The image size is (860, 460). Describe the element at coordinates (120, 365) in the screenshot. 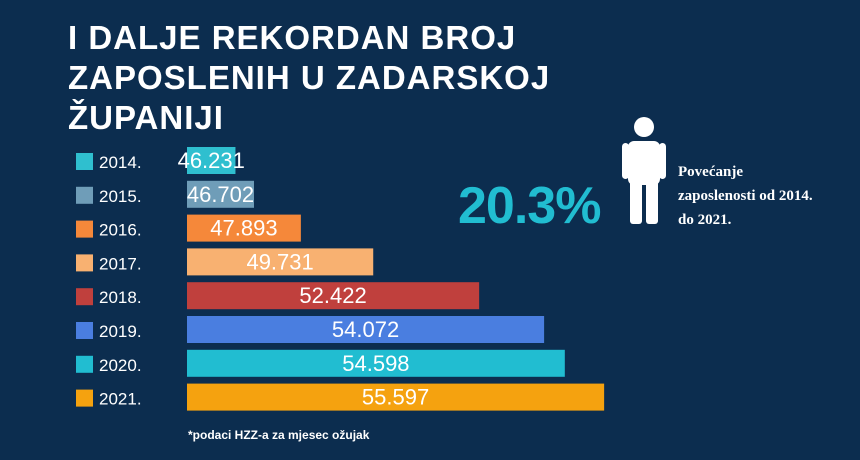

I see `category-label: 2020.` at that location.